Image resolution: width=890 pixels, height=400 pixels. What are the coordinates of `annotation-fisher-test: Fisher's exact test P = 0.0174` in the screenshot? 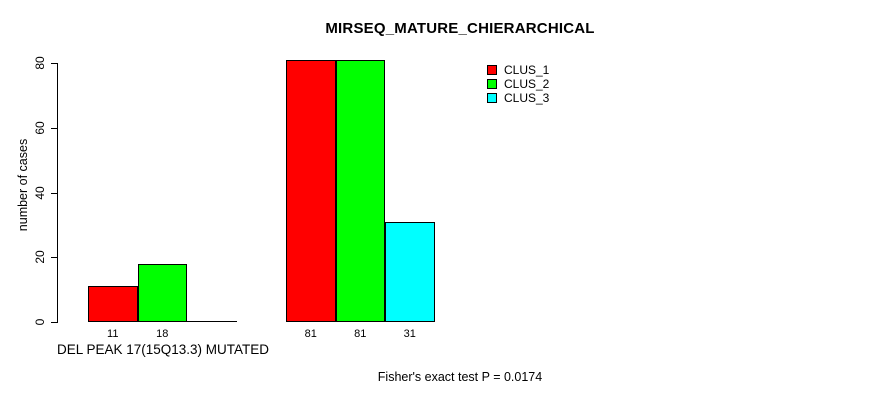 It's located at (460, 377).